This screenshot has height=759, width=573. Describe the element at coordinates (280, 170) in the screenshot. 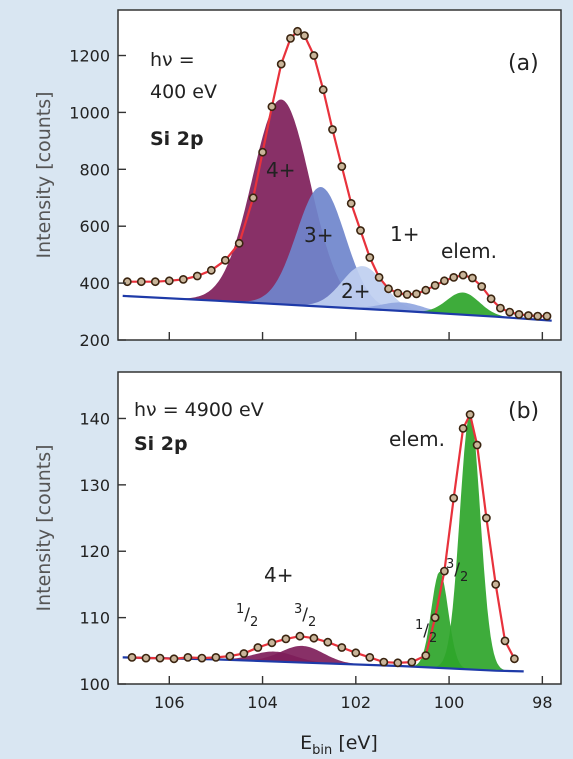

I see `peak-label-4plus: 4+` at that location.